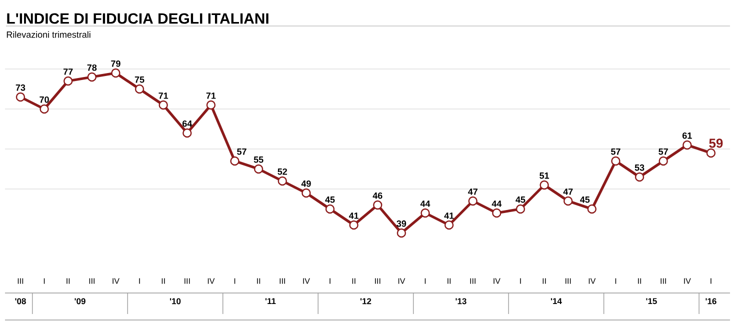  What do you see at coordinates (92, 67) in the screenshot?
I see `data-label: 78` at bounding box center [92, 67].